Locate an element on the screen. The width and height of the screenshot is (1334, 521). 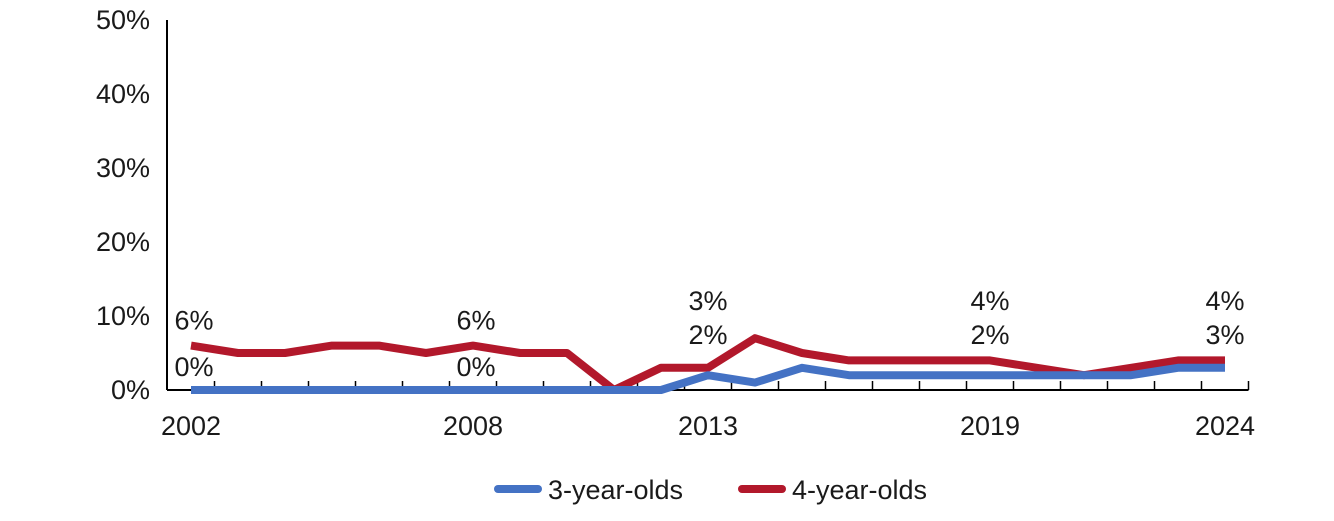
series-lines is located at coordinates (707, 364).